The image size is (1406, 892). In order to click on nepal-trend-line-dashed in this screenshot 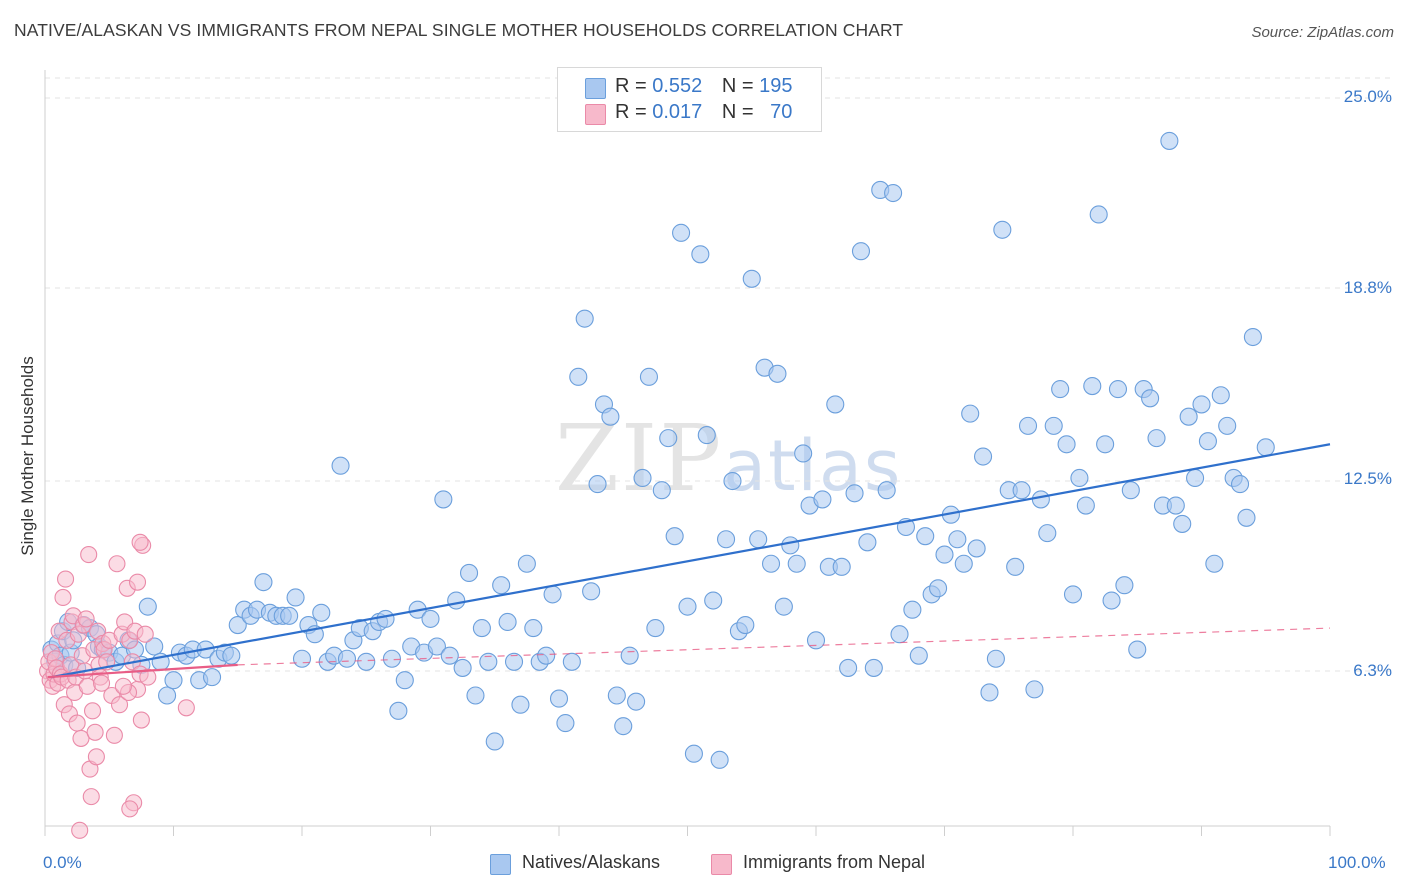, I will do `click(784, 646)`.